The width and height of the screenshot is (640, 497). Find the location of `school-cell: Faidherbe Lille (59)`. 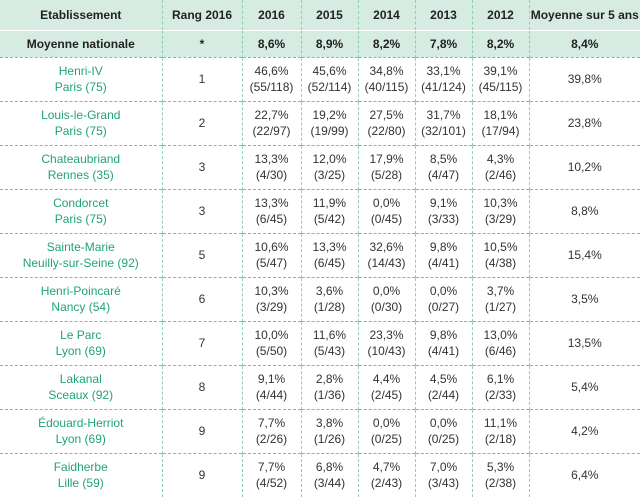

school-cell: Faidherbe Lille (59) is located at coordinates (81, 474).